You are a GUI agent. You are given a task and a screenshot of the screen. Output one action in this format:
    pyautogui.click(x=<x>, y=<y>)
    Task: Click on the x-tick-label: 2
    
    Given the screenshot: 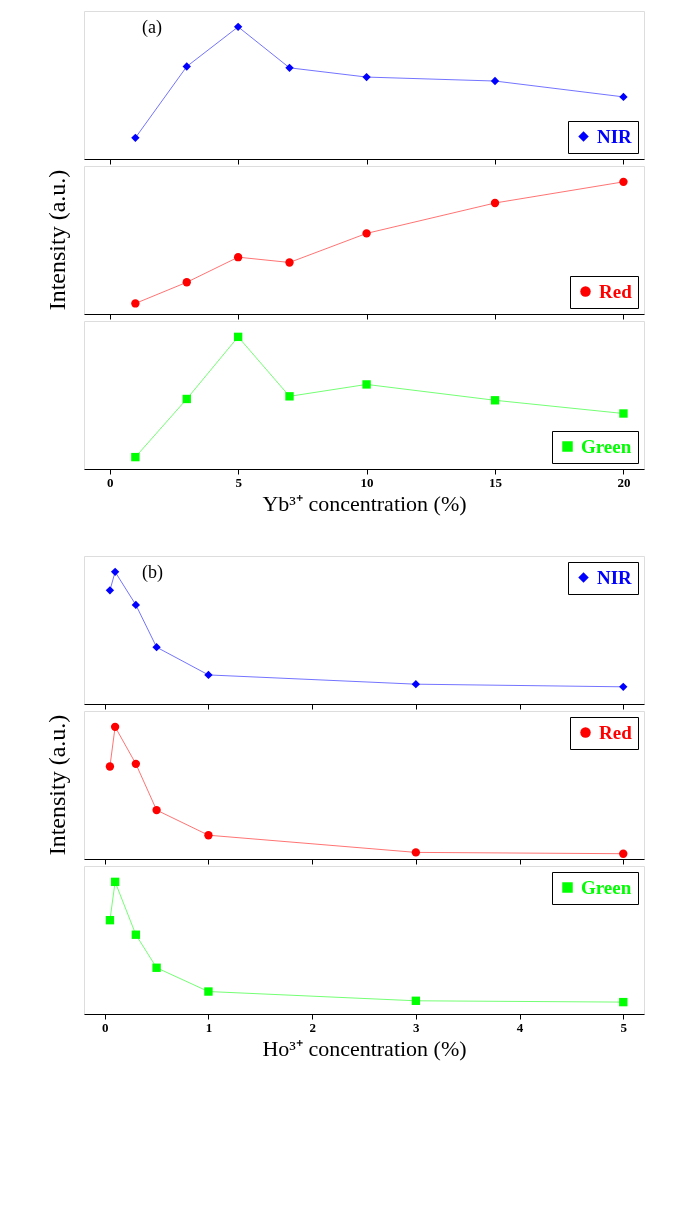 What is the action you would take?
    pyautogui.click(x=312, y=1027)
    